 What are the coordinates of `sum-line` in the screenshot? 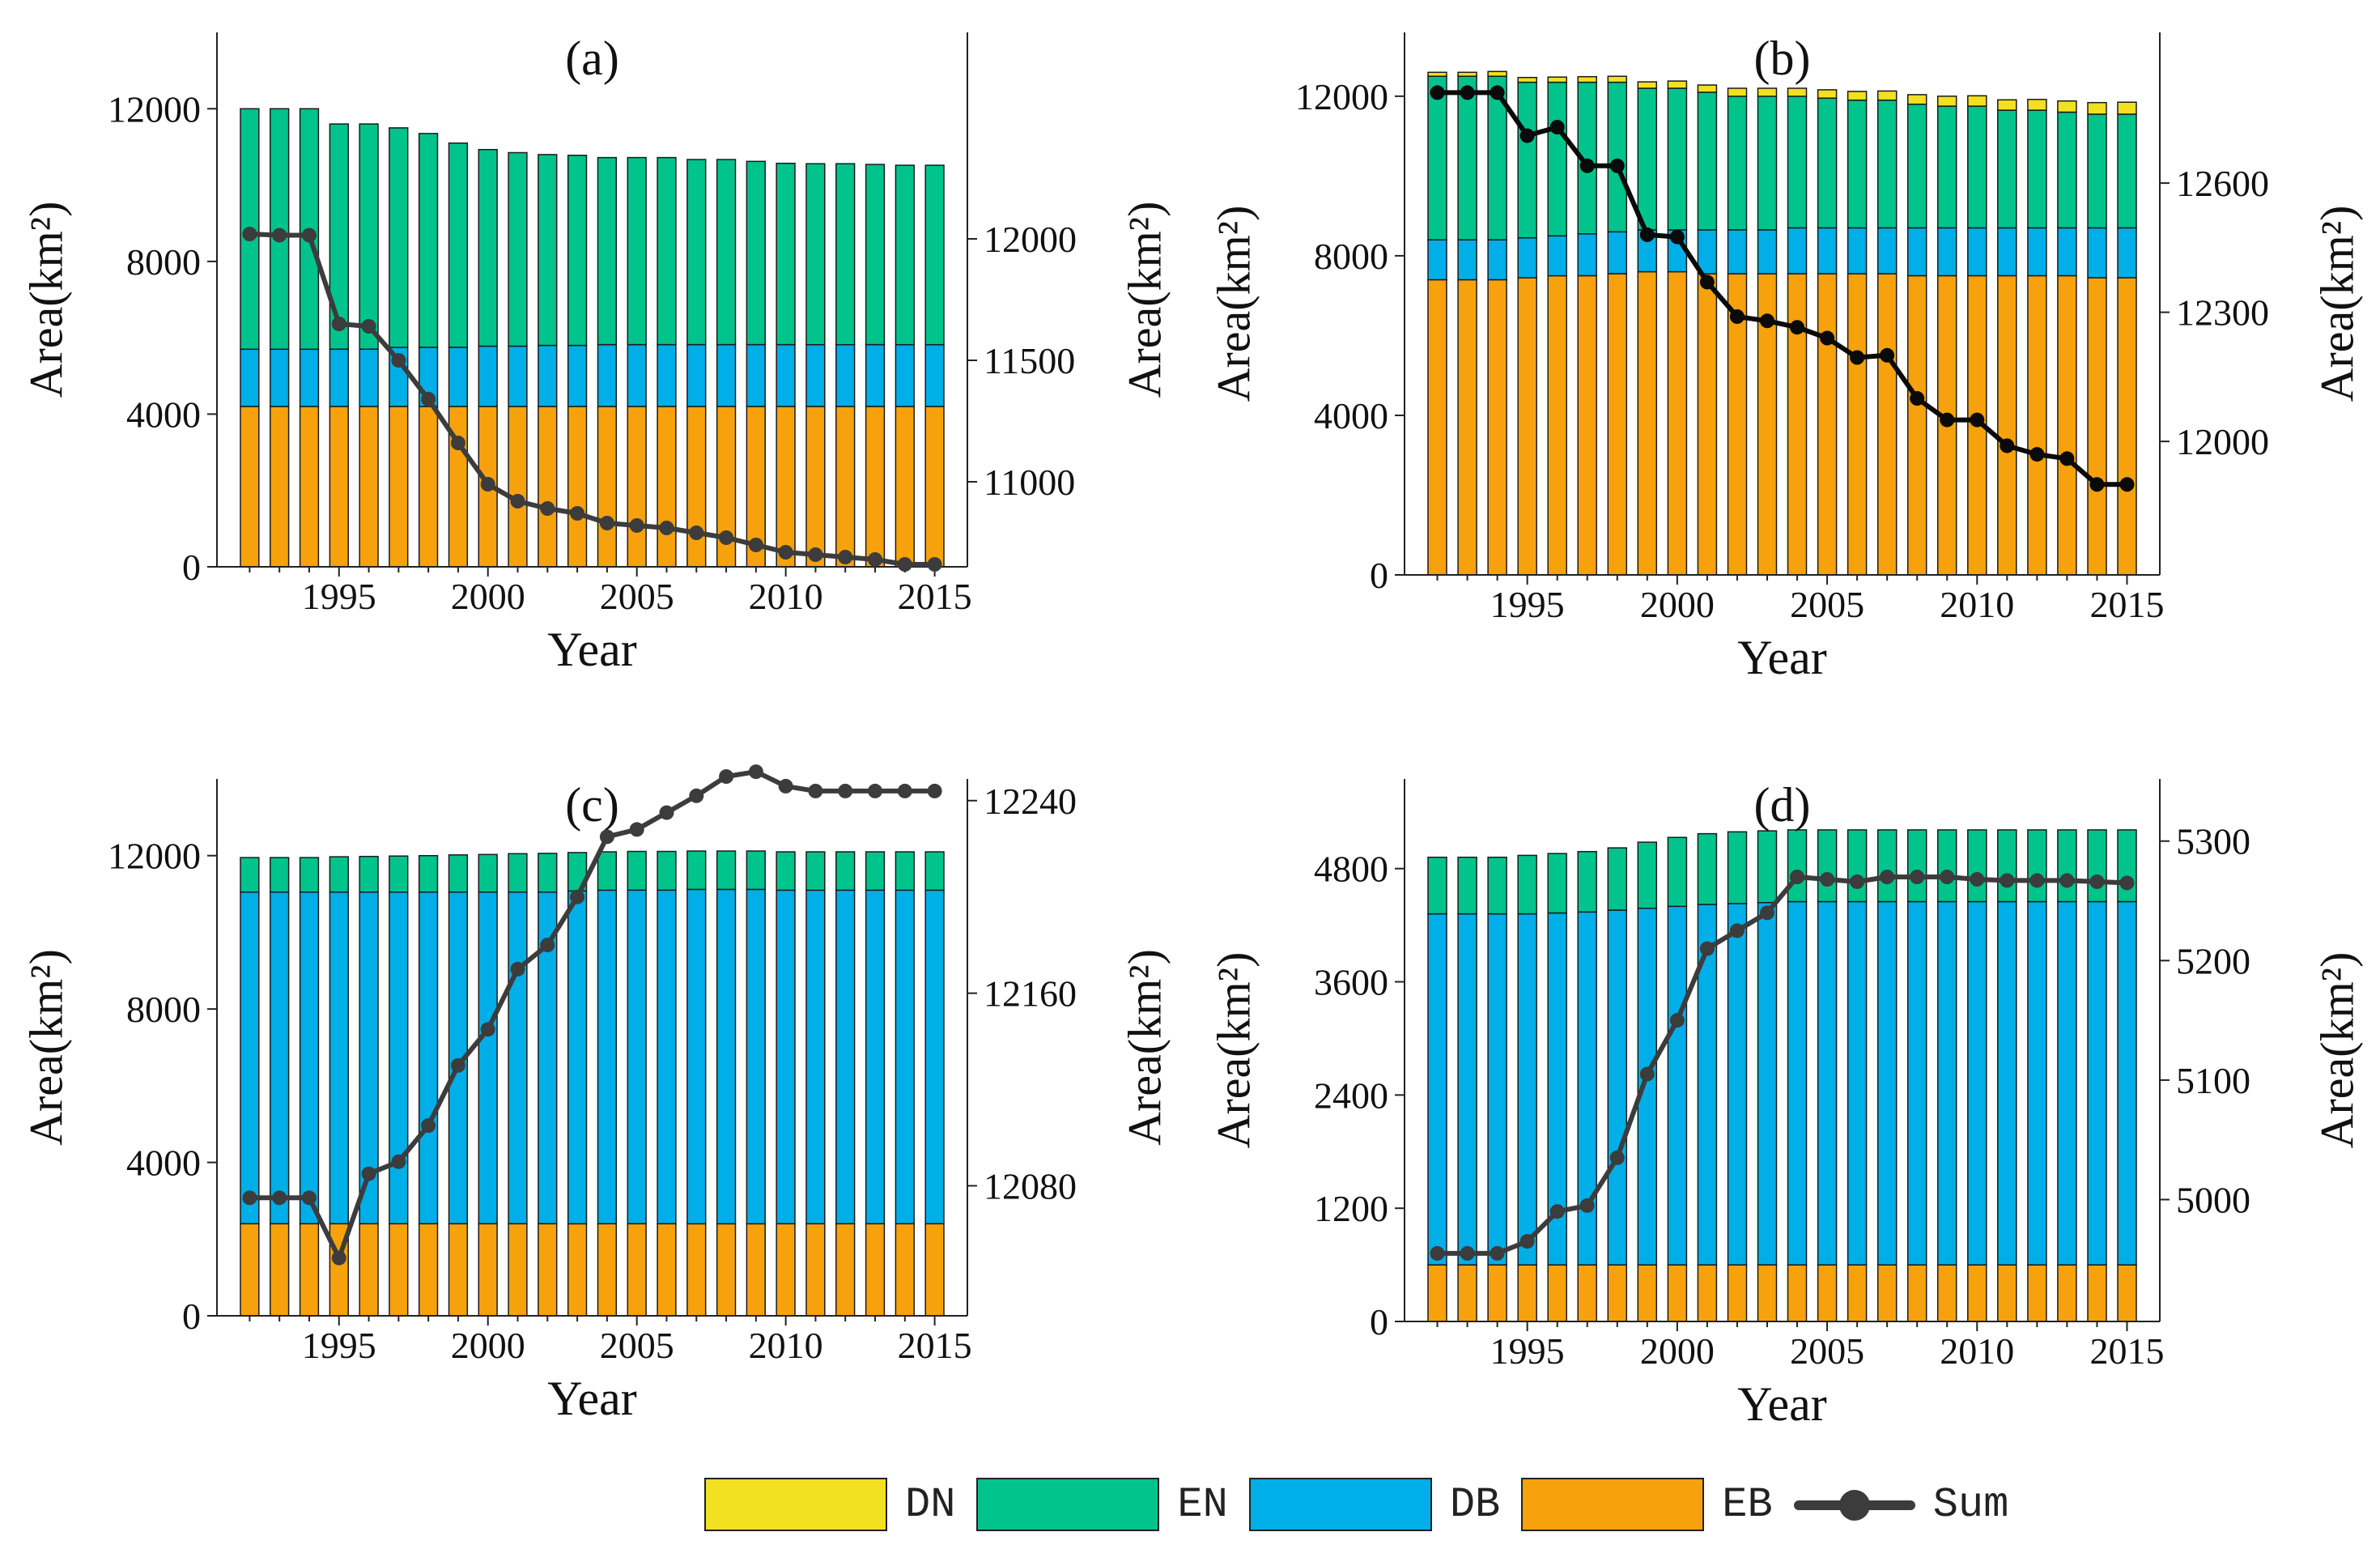 It's located at (592, 1015).